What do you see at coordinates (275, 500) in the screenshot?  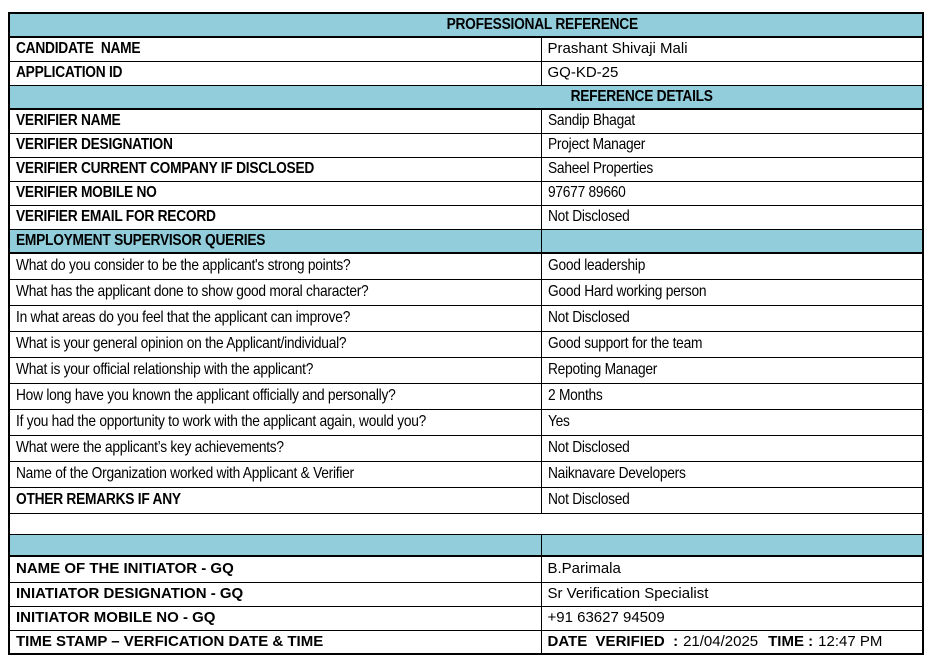 I see `label-cell: OTHER REMARKS IF ANY` at bounding box center [275, 500].